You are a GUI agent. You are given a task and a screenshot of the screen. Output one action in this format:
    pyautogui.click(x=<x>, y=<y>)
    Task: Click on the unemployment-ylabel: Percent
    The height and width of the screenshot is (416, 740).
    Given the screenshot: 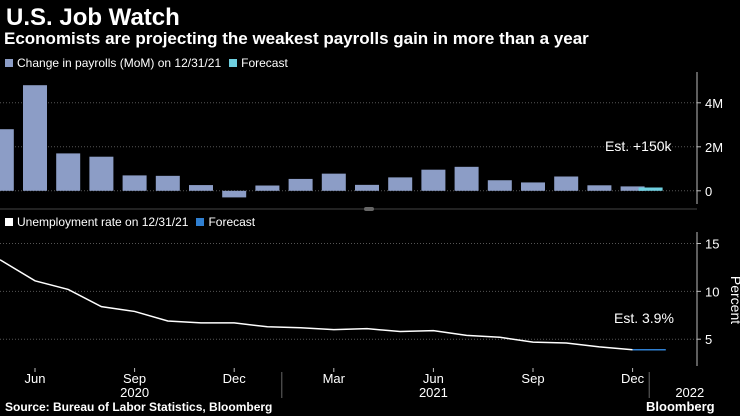 What is the action you would take?
    pyautogui.click(x=734, y=300)
    